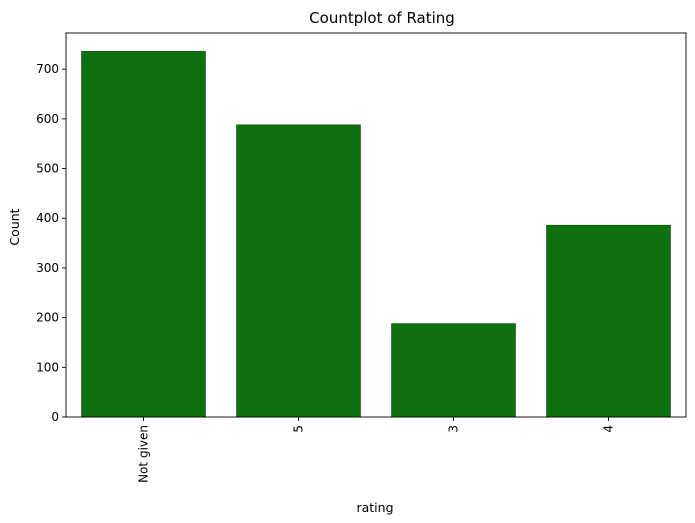 This screenshot has height=523, width=695. What do you see at coordinates (47, 119) in the screenshot?
I see `y-tick-label: 600` at bounding box center [47, 119].